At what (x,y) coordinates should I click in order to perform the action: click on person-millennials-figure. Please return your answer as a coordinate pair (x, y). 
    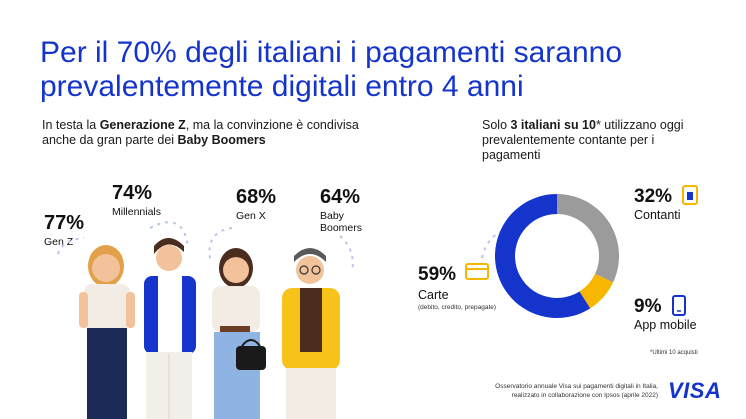
    Looking at the image, I should click on (170, 328).